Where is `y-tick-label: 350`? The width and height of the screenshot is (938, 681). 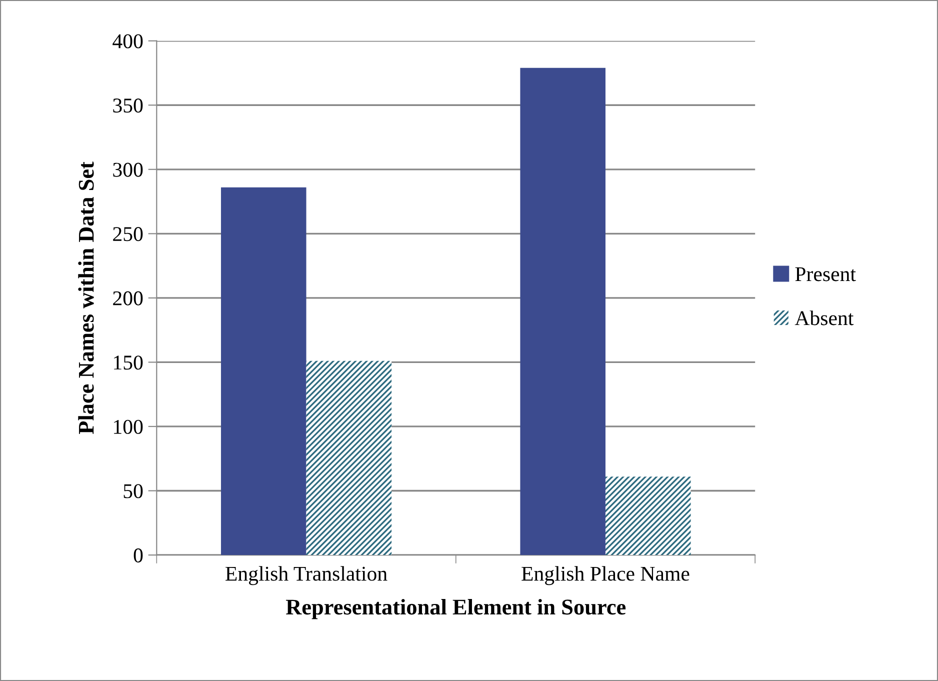
y-tick-label: 350 is located at coordinates (128, 105).